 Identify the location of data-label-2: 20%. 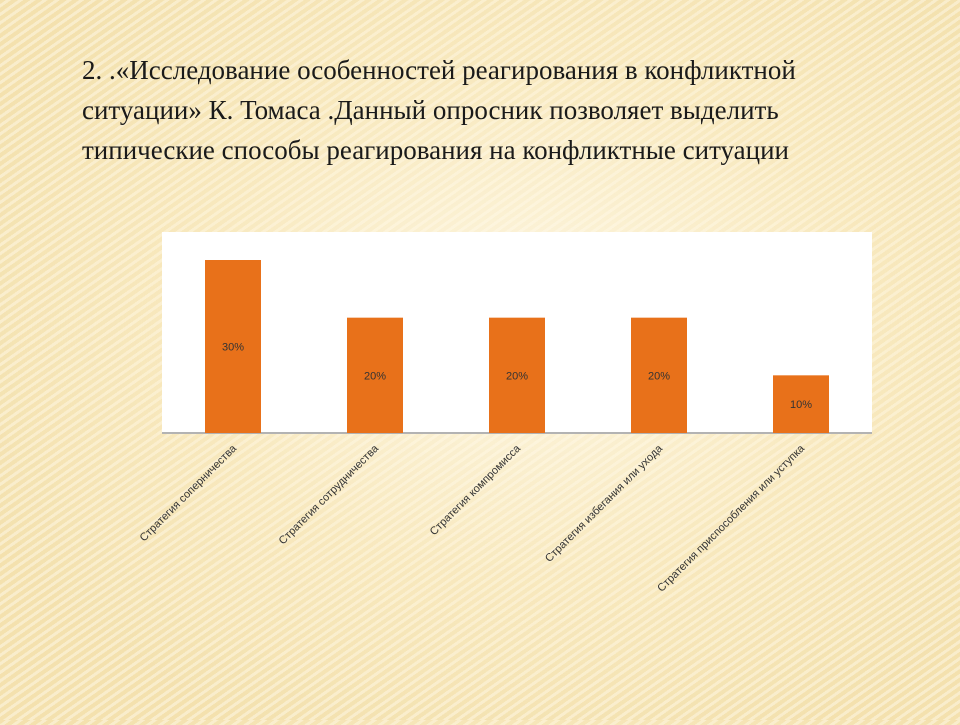
(375, 376).